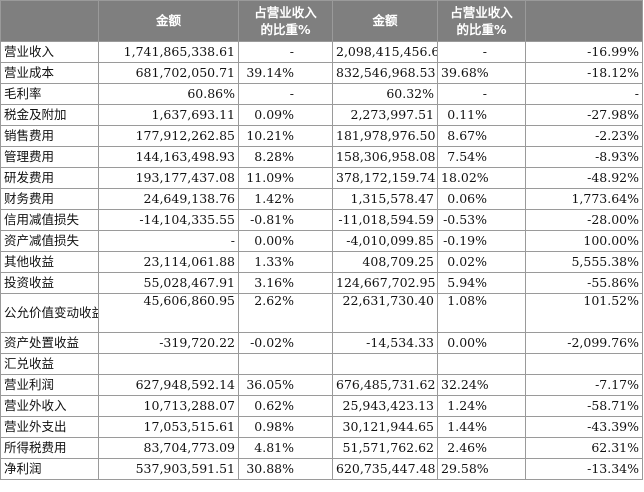 The width and height of the screenshot is (644, 492). Describe the element at coordinates (49, 469) in the screenshot. I see `row-label: 净利润` at that location.